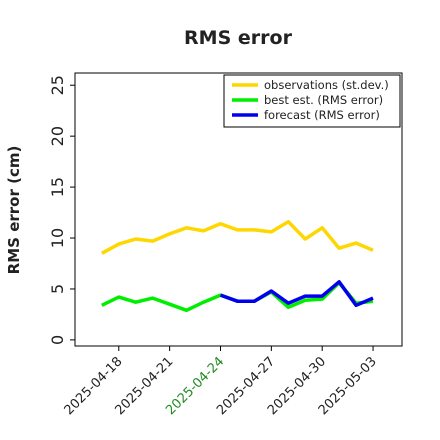 The width and height of the screenshot is (440, 440). What do you see at coordinates (238, 38) in the screenshot?
I see `chart-title: RMS error` at bounding box center [238, 38].